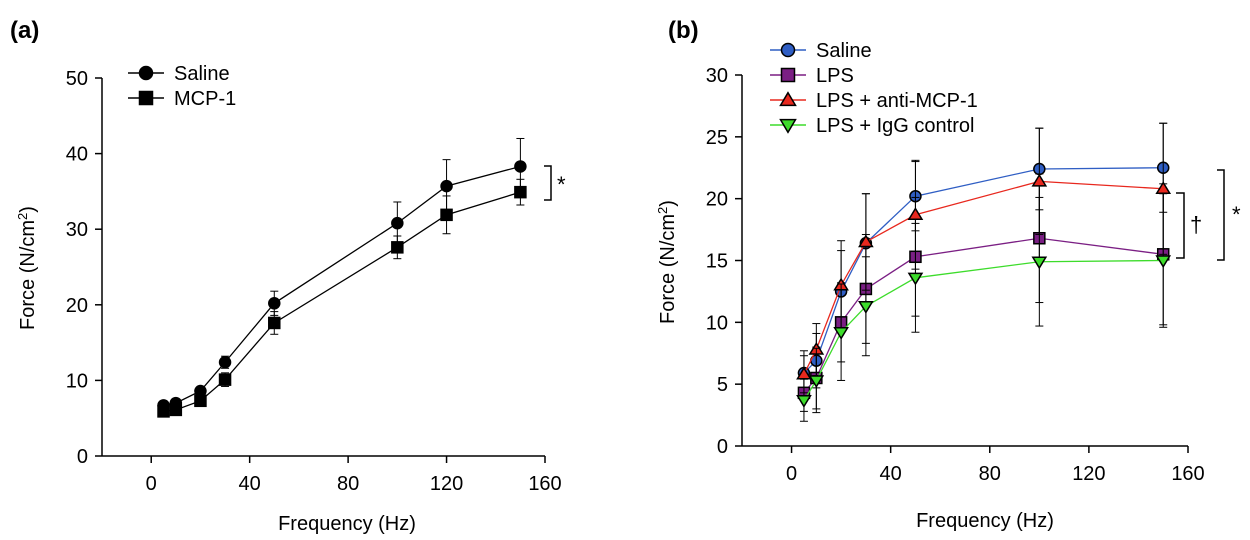 The image size is (1250, 540). Describe the element at coordinates (1187, 474) in the screenshot. I see `panel-b-x-tick-label-160: 160` at that location.